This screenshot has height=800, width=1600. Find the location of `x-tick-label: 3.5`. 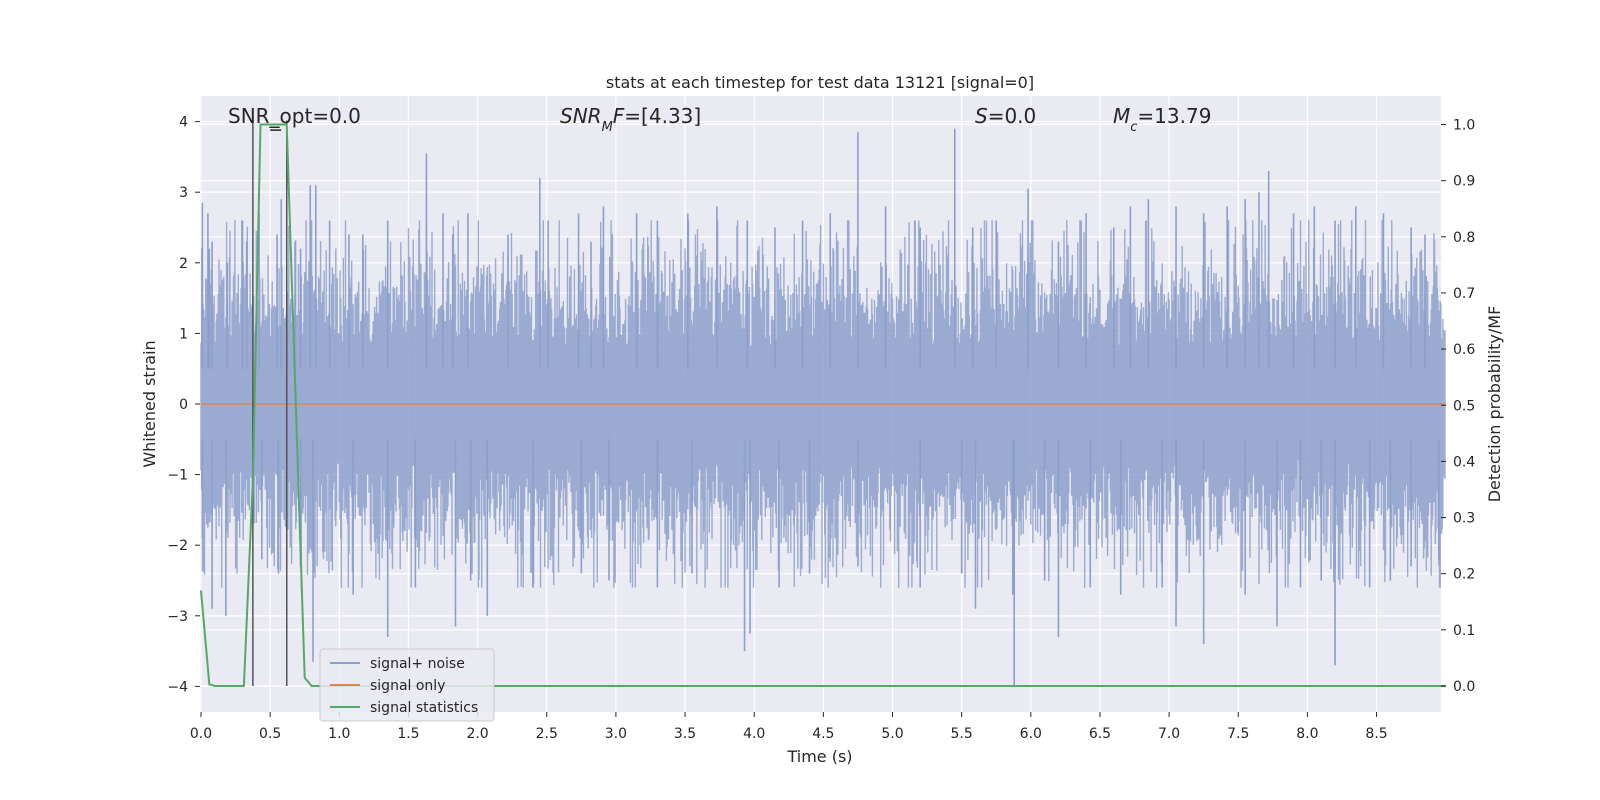

x-tick-label: 3.5 is located at coordinates (685, 734).